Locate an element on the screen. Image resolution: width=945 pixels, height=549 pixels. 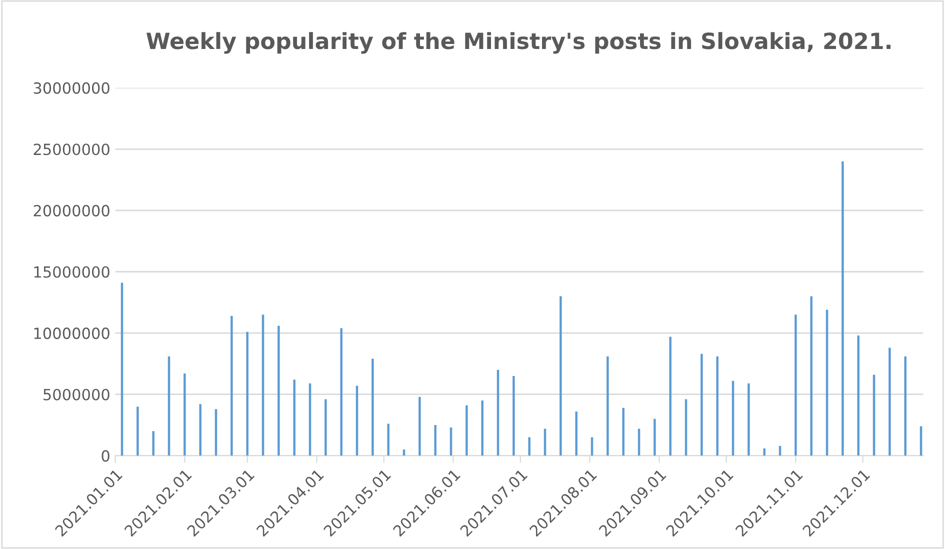
y-tick-label: 30000000 is located at coordinates (72, 88).